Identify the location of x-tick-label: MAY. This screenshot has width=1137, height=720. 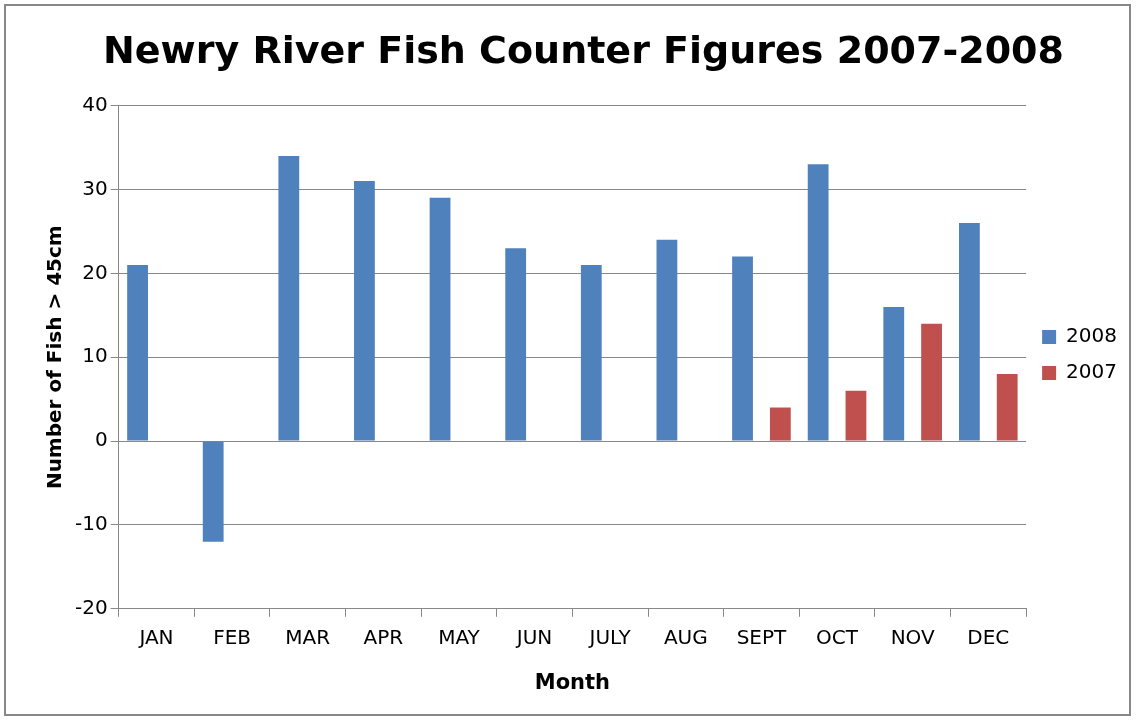
(459, 637).